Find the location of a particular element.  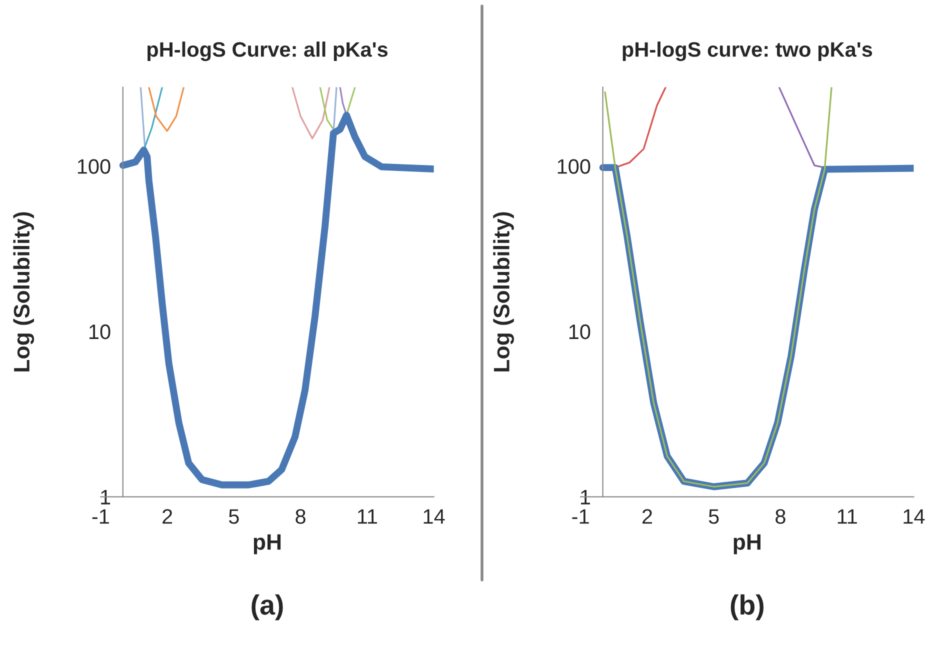

chart-title: pH-logS Curve: all pKa's is located at coordinates (267, 52).